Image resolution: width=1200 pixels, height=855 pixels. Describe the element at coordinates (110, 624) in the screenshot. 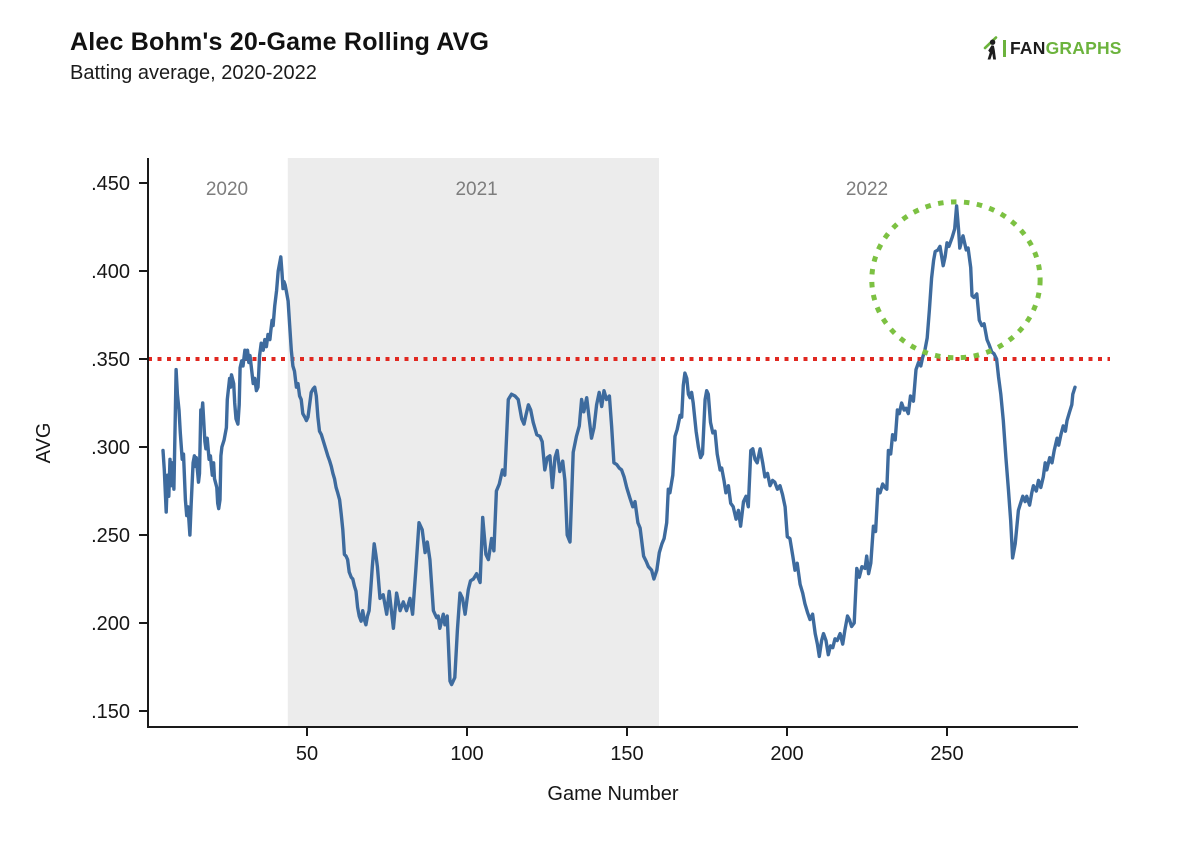

I see `y-tick-label: .200` at that location.